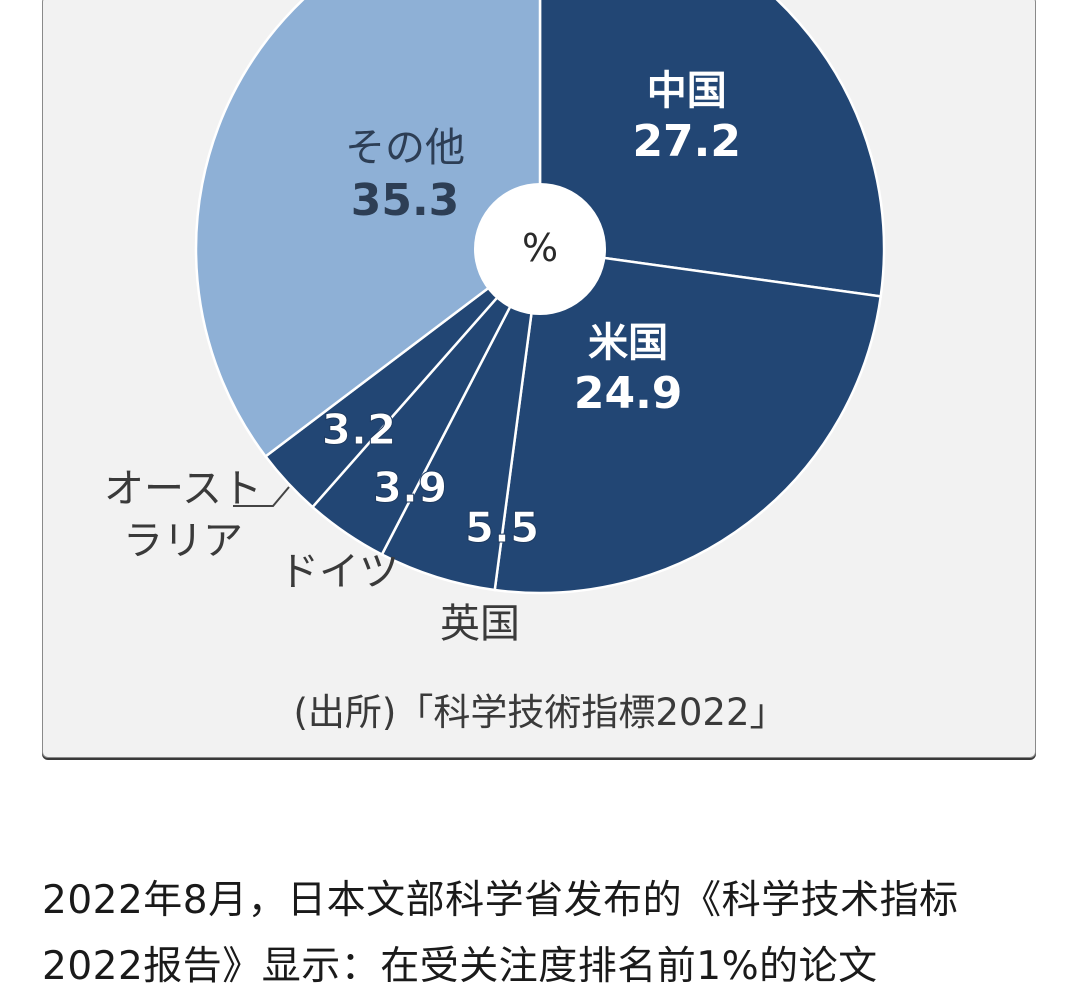 The width and height of the screenshot is (1080, 1000). I want to click on slice-name-label: ドイツ, so click(339, 572).